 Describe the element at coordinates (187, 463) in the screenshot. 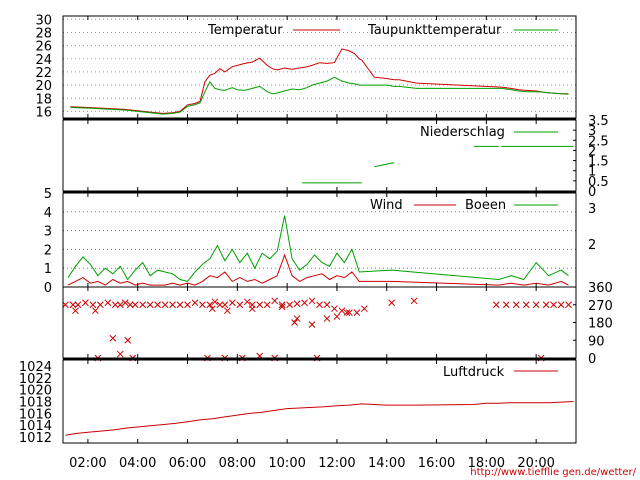

I see `x-tick-label: 06:00` at that location.